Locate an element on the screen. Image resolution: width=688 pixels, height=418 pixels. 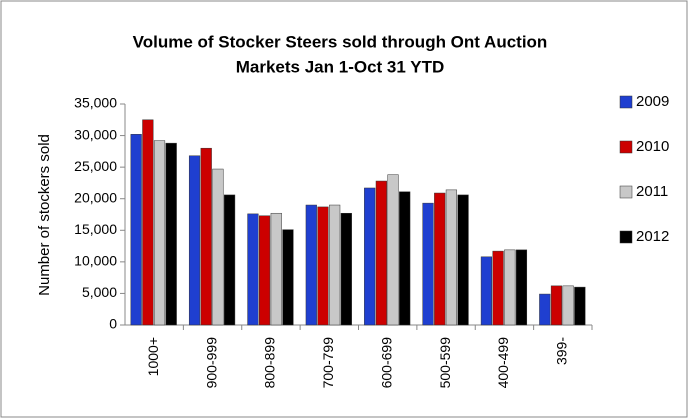
chart-title: Markets Jan 1-Oct 31 YTD is located at coordinates (340, 66).